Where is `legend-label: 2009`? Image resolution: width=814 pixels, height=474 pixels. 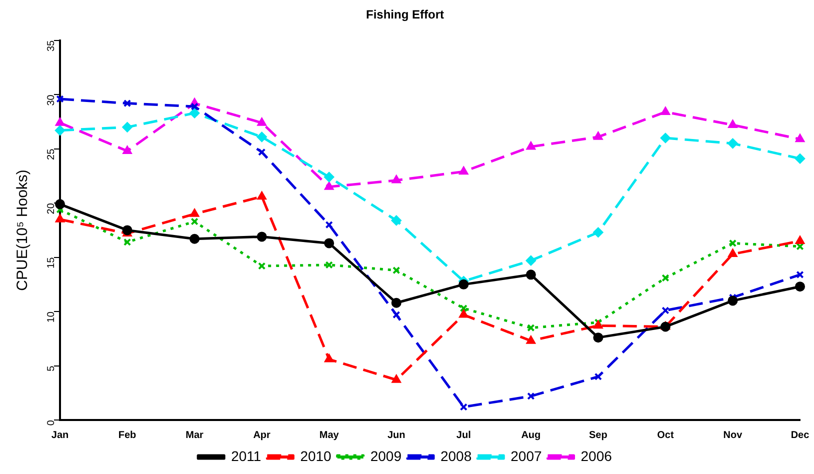
legend-label: 2009 is located at coordinates (386, 456).